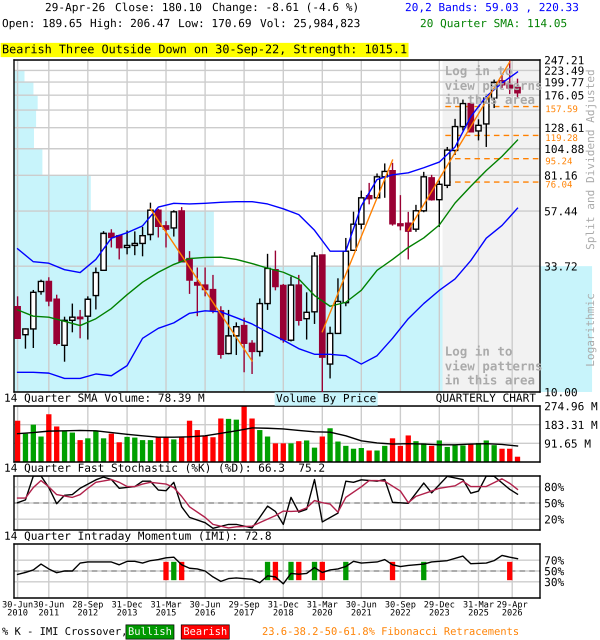 Image resolution: width=600 pixels, height=640 pixels. What do you see at coordinates (164, 468) in the screenshot?
I see `chart-title: 14 Quarter Fast Stochastic (%K) (%D): 66.3 75.2` at bounding box center [164, 468].